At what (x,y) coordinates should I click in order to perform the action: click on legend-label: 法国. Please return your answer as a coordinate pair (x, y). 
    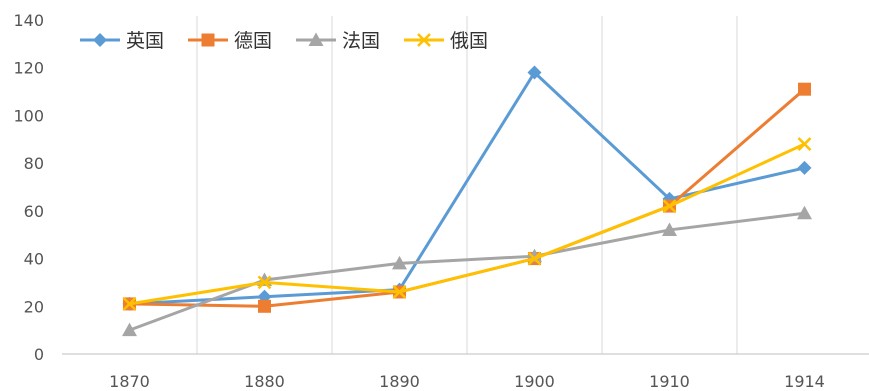
    Looking at the image, I should click on (361, 41).